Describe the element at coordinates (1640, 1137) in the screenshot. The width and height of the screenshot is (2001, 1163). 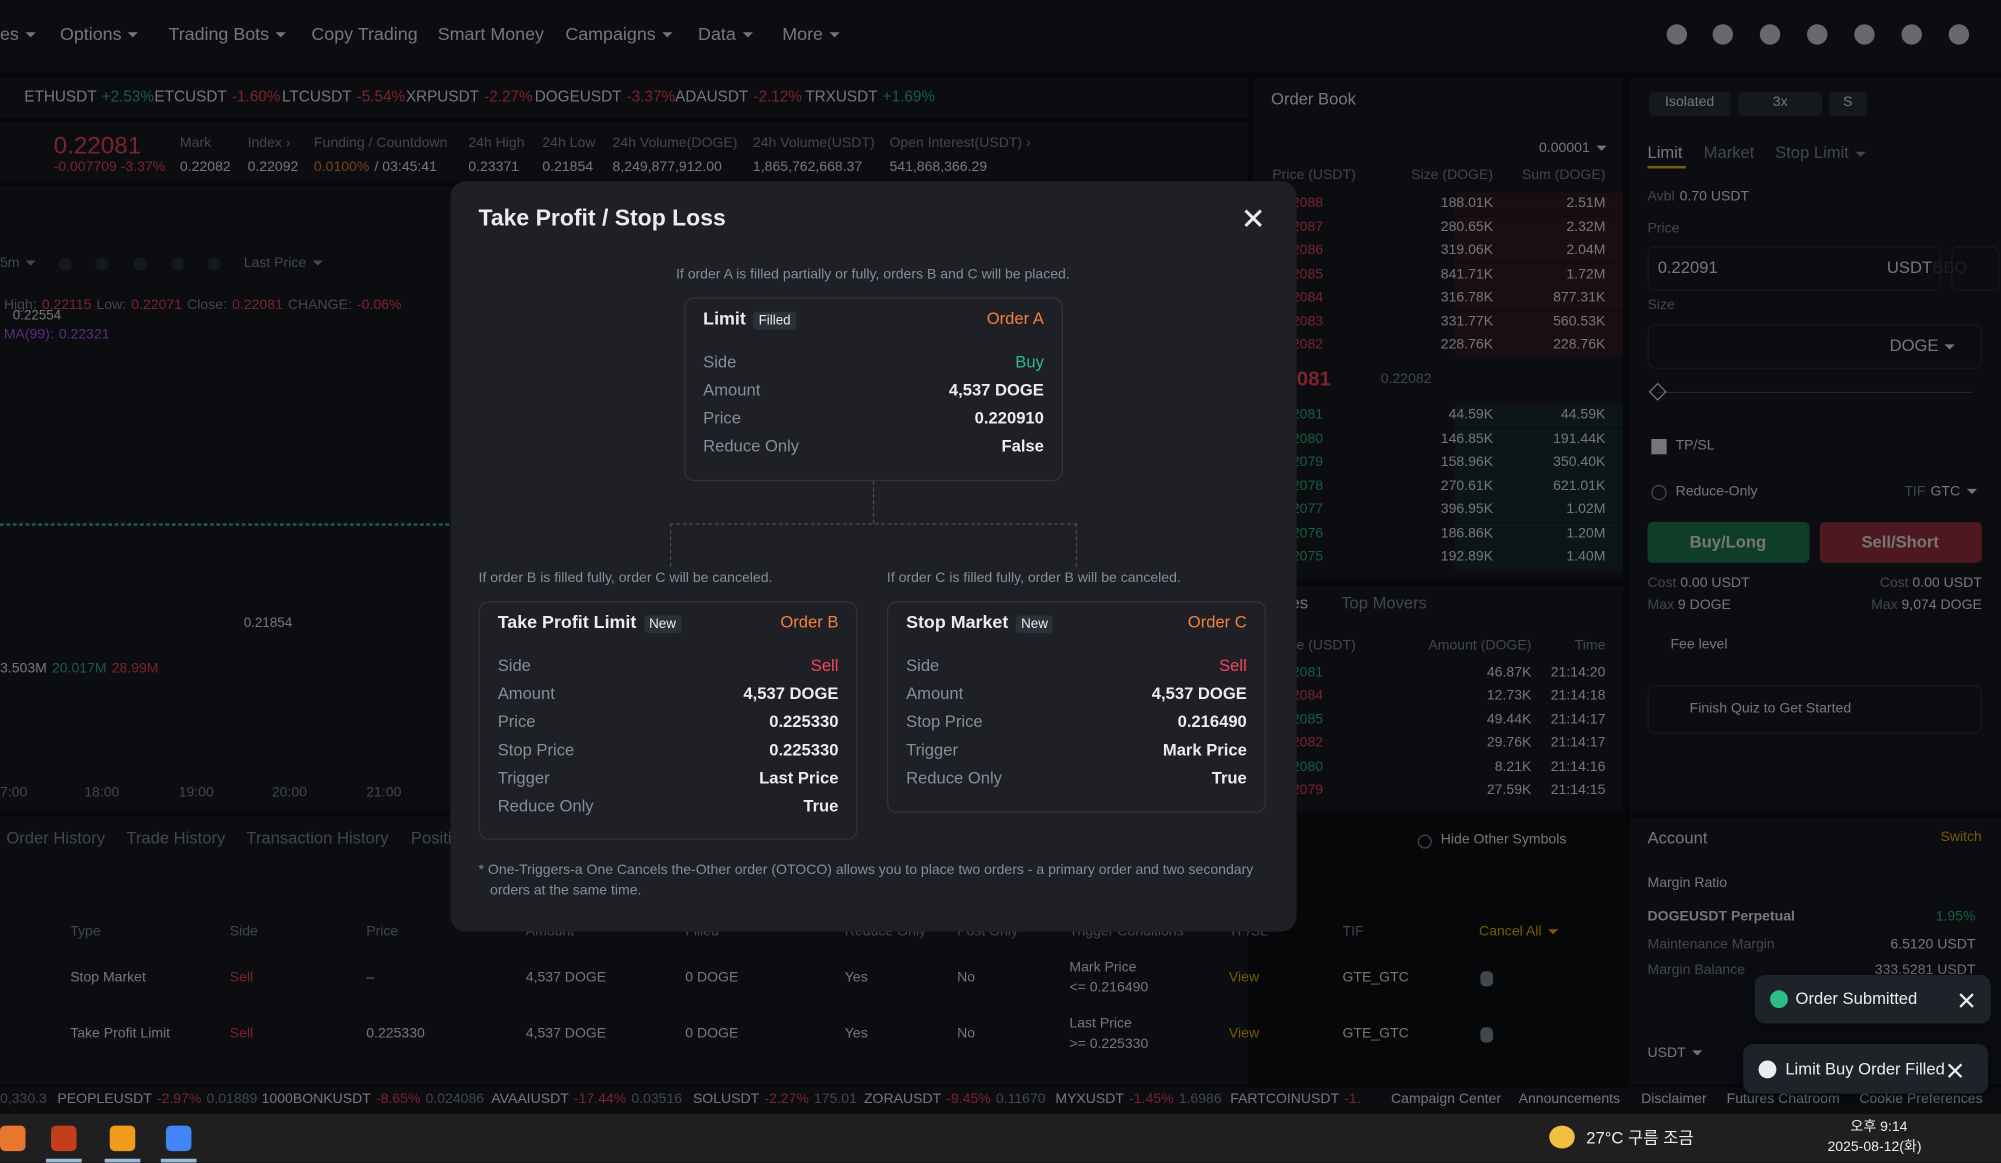
I see `weather: 27°C 구름 조금` at that location.